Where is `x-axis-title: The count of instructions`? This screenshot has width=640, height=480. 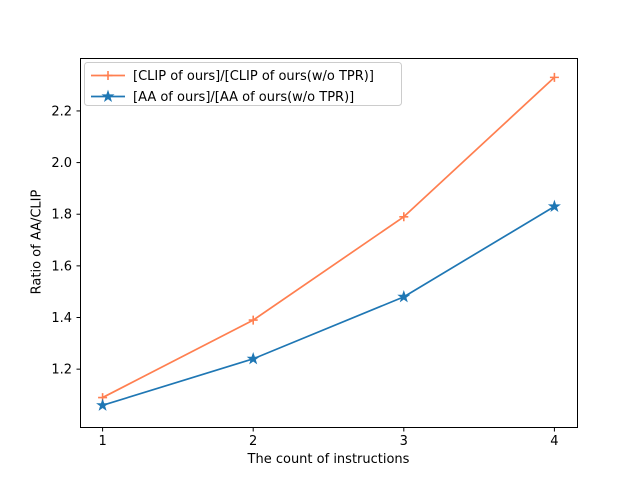 x-axis-title: The count of instructions is located at coordinates (328, 459).